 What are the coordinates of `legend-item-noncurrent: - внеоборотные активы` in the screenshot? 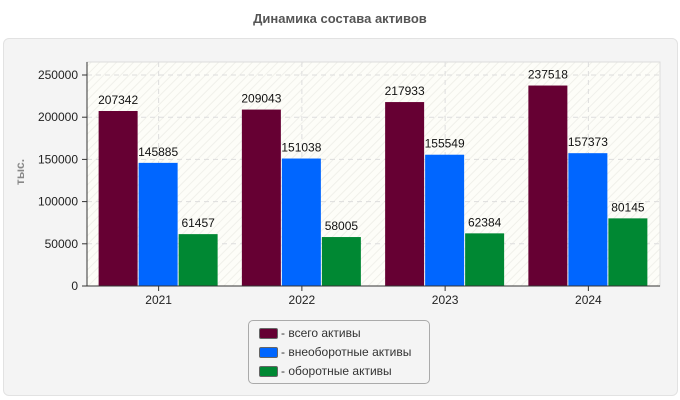 It's located at (335, 352).